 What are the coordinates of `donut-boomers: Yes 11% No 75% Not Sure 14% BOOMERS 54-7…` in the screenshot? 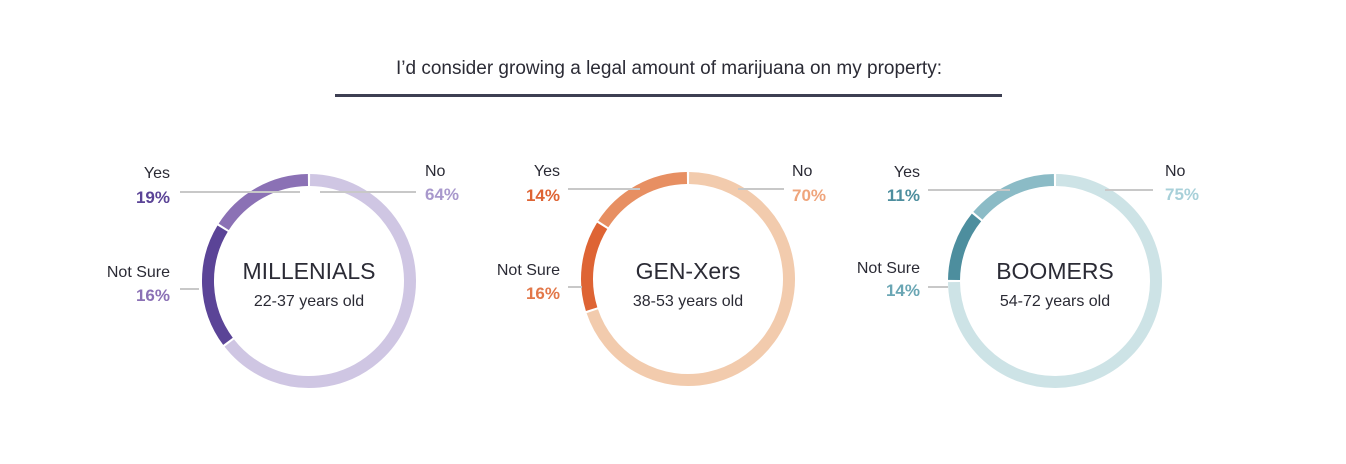 It's located at (1028, 275).